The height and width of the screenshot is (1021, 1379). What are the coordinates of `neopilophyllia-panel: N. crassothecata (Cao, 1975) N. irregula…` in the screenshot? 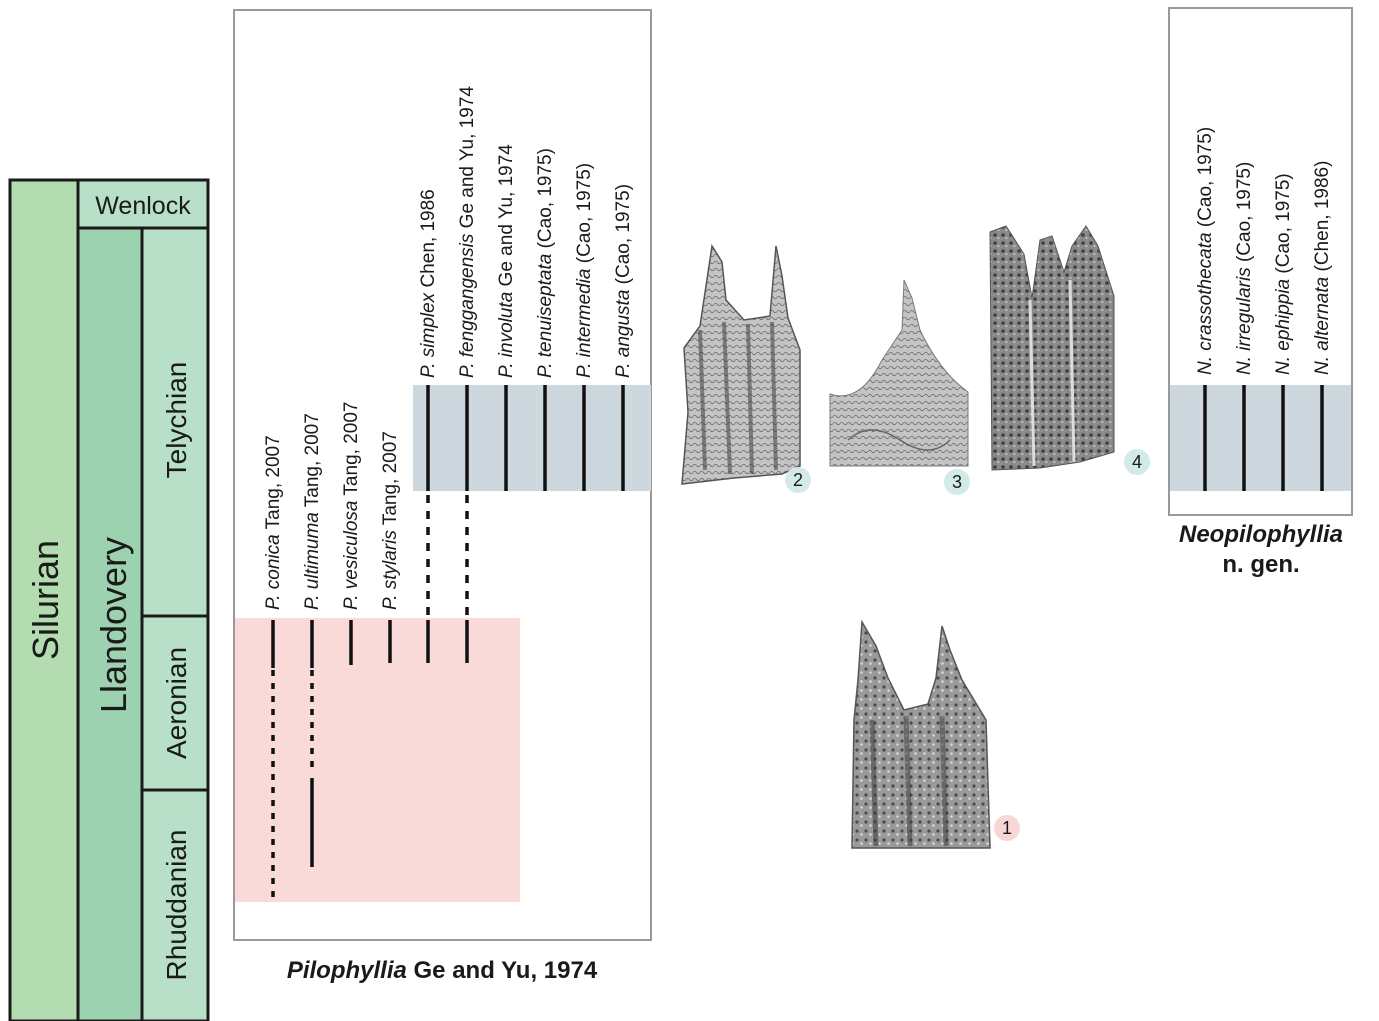 It's located at (1260, 292).